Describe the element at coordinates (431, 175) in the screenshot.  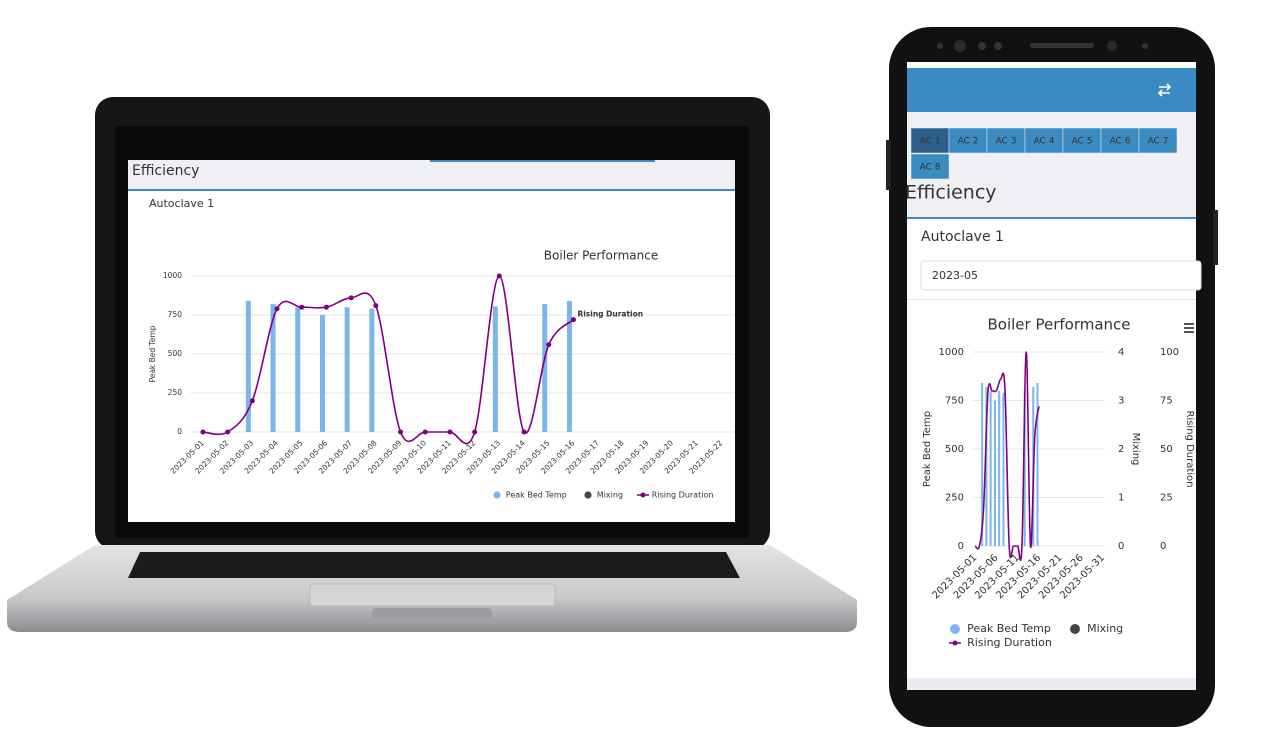
I see `laptop-header` at that location.